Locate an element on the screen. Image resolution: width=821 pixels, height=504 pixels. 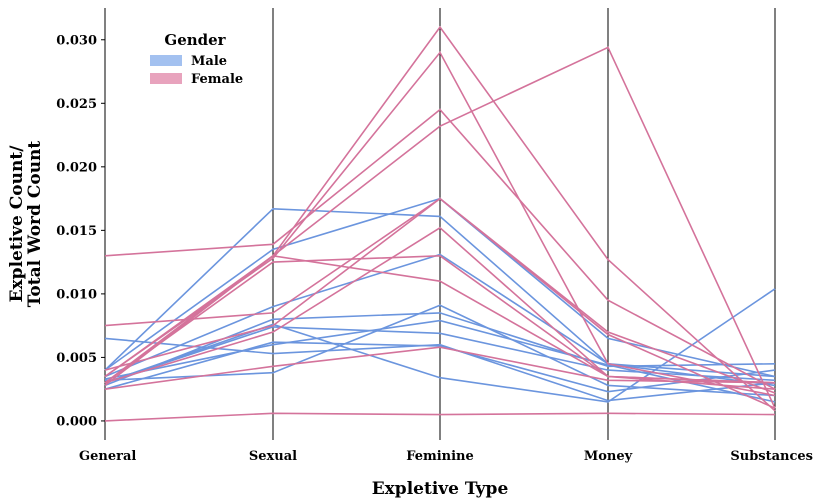
legend: Gender Male Female is located at coordinates (196, 59).